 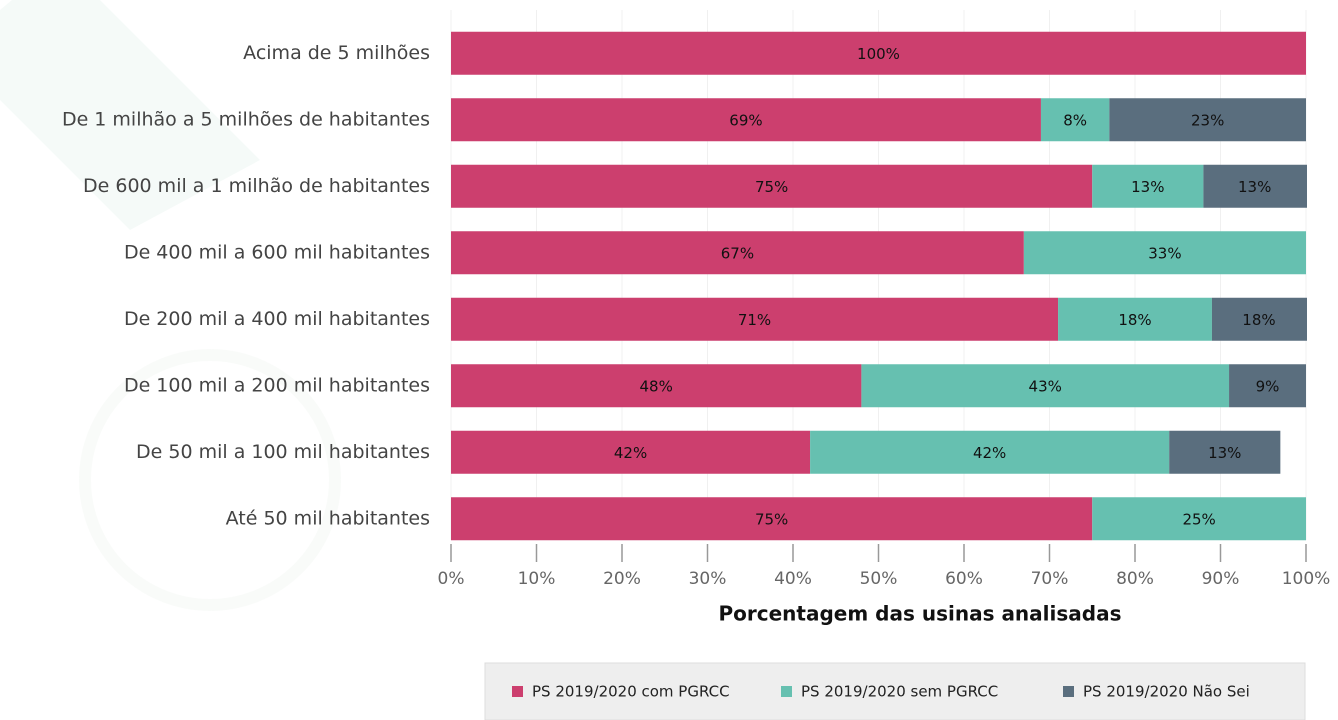 I want to click on data-label: 25%, so click(x=1198, y=519).